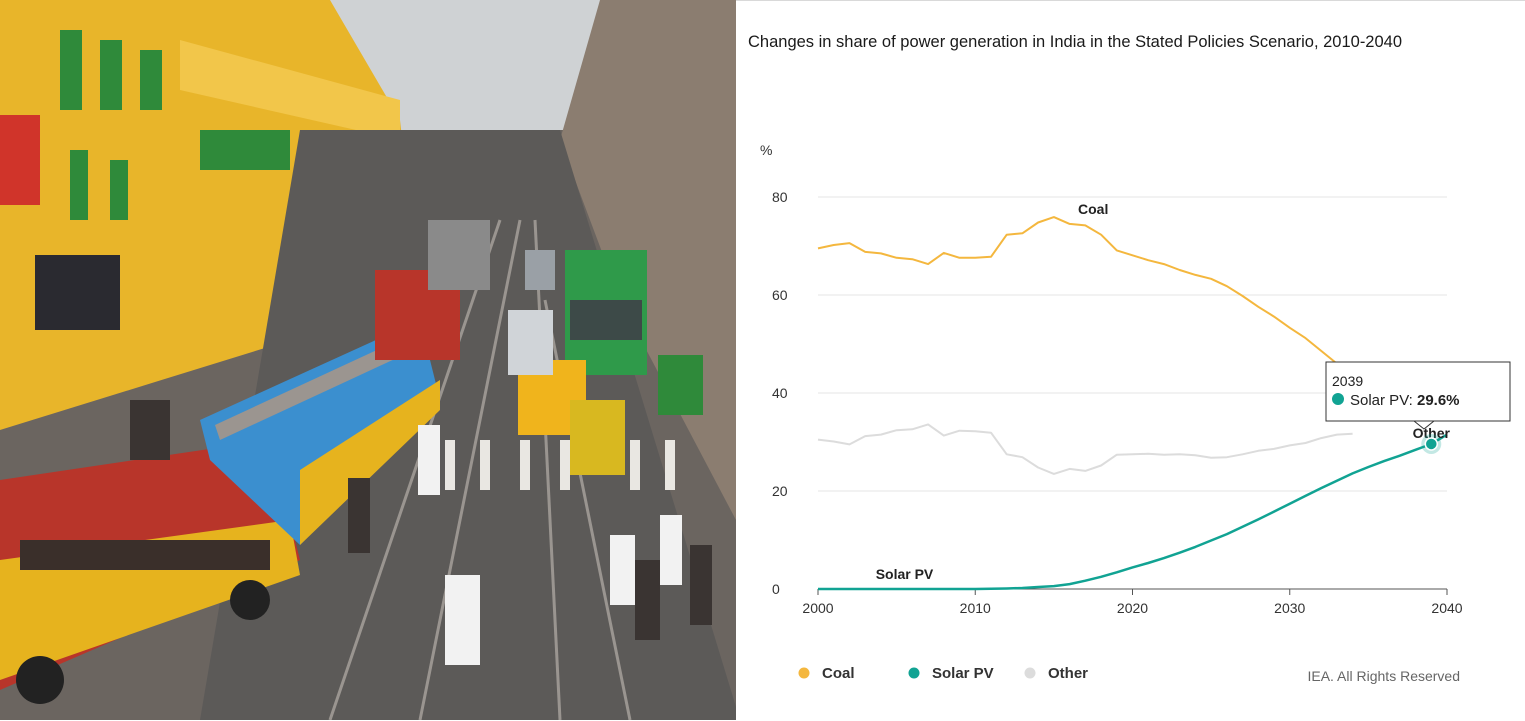 The image size is (1525, 721). I want to click on y-tick-label-60: 60, so click(780, 295).